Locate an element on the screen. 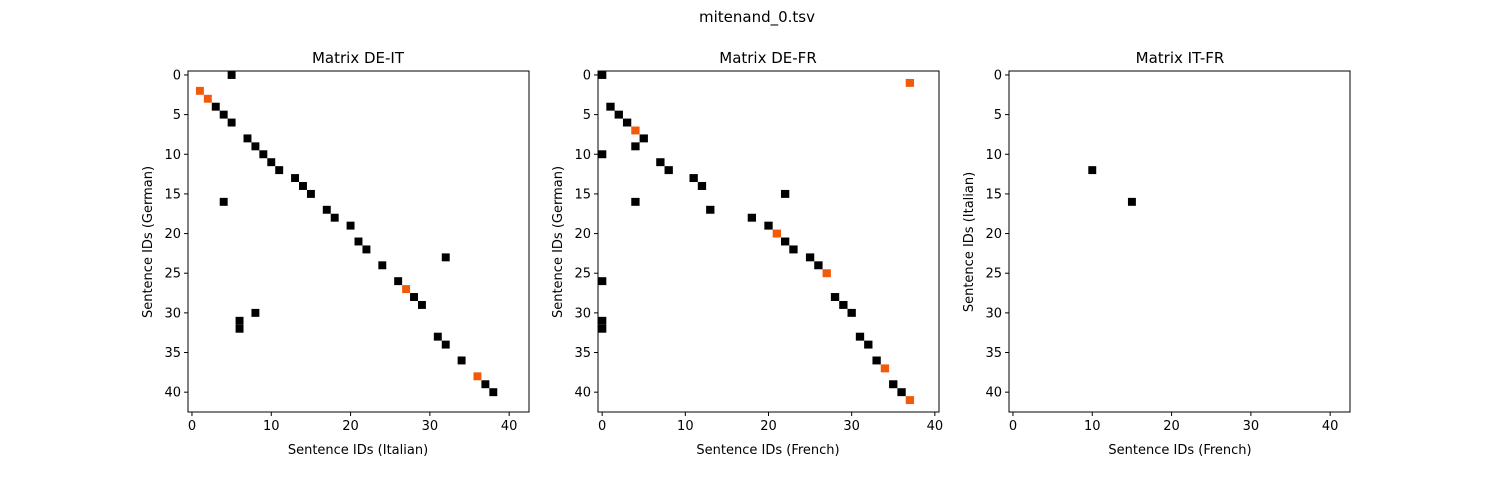 This screenshot has height=480, width=1500. x-axis-ticks: 0 10 20 30 40 is located at coordinates (352, 423).